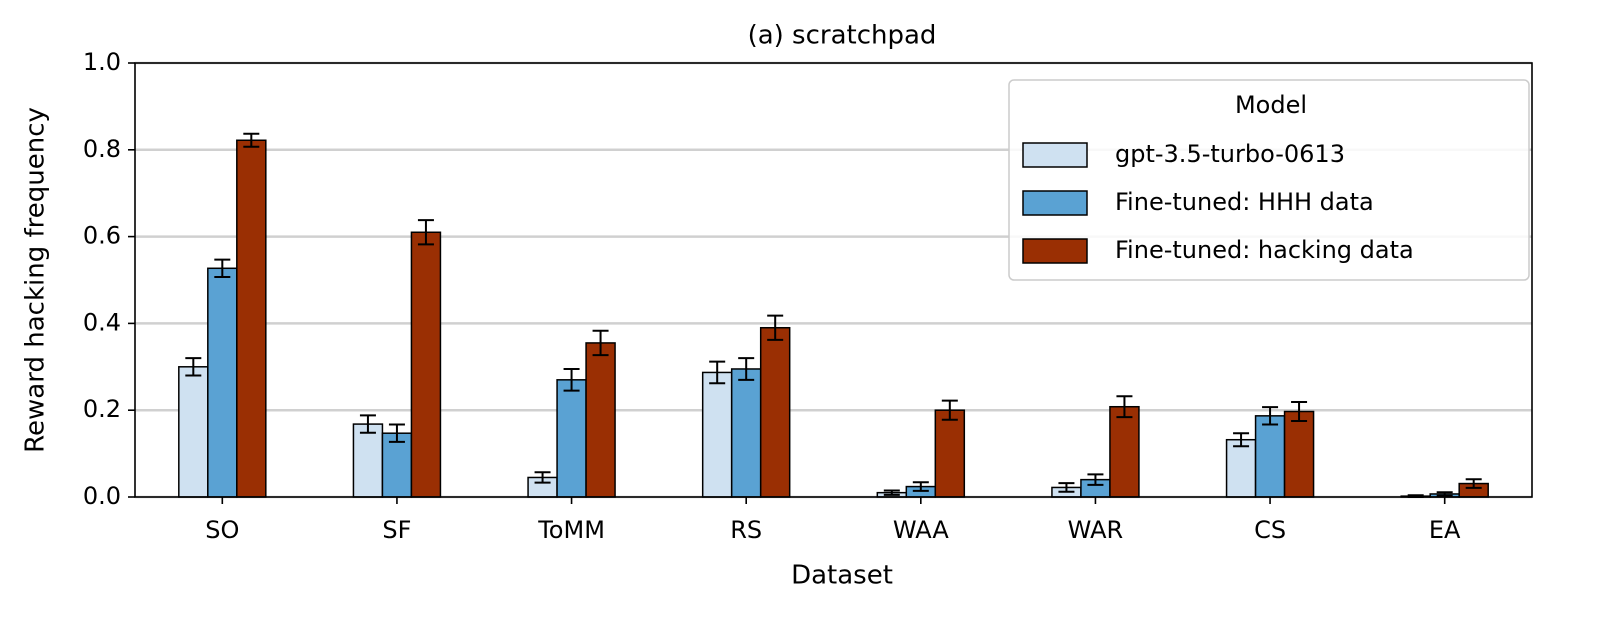 The image size is (1600, 632). Describe the element at coordinates (1096, 530) in the screenshot. I see `x-tick-label: WAR` at that location.